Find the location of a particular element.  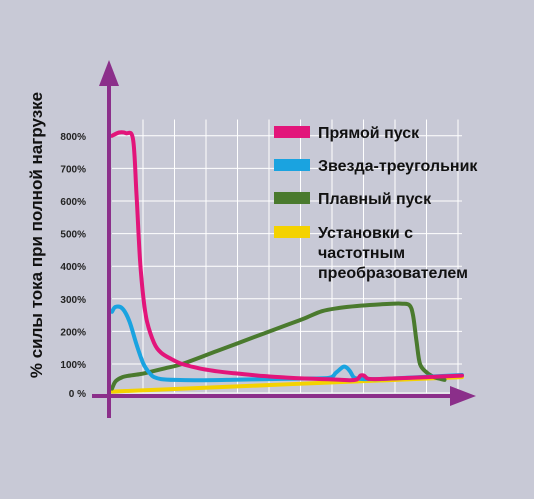

y-axis-arrow is located at coordinates (109, 73).